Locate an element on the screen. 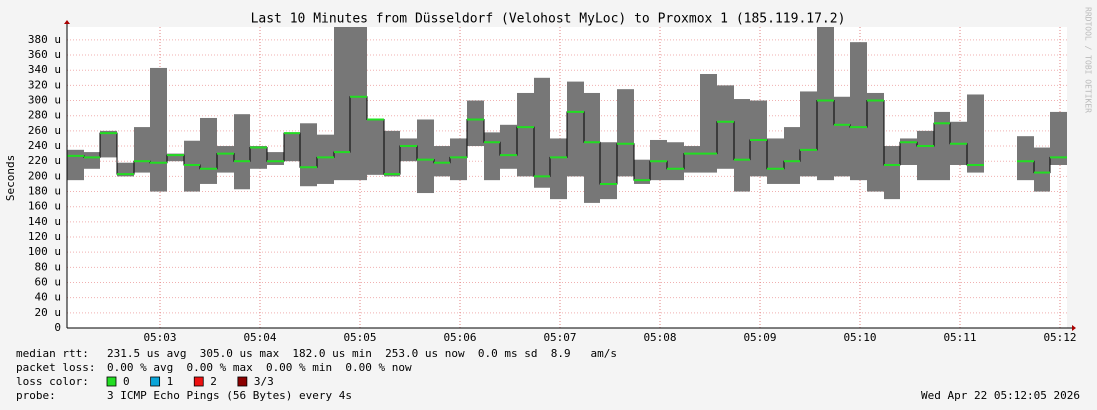  y-tick-label: 200 u is located at coordinates (44, 175).